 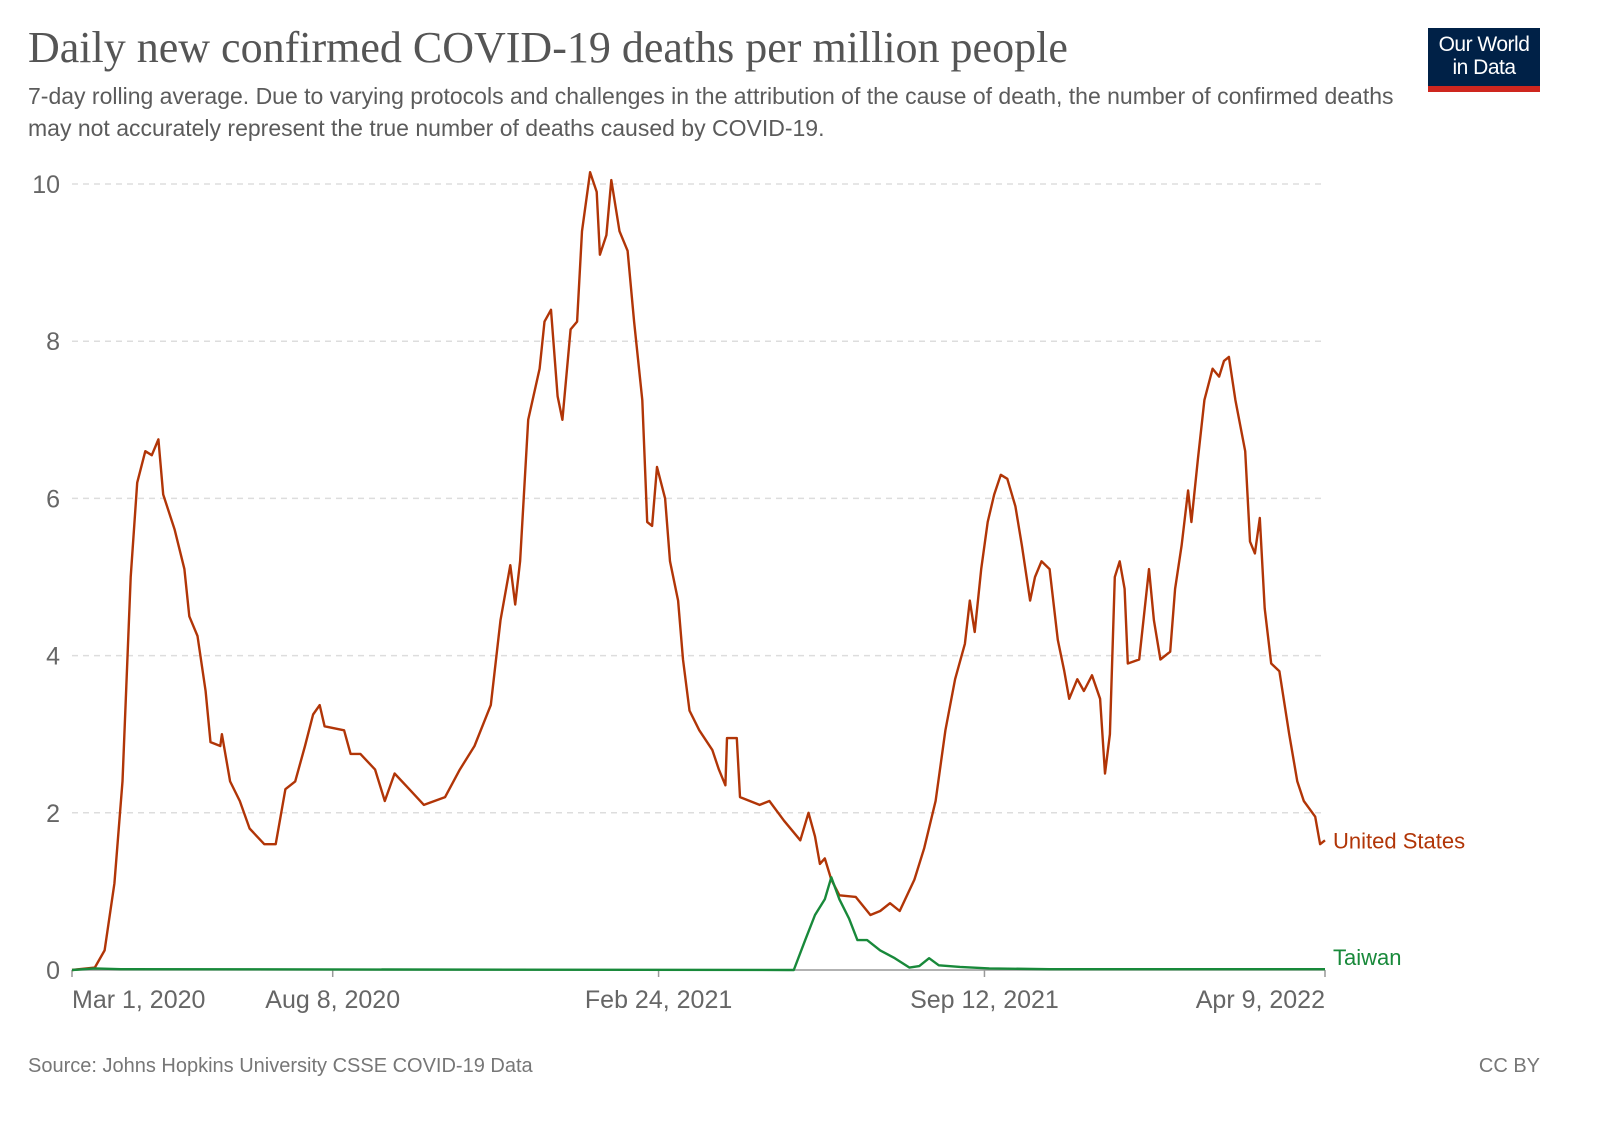 I want to click on y-tick-label: 10, so click(x=46, y=185).